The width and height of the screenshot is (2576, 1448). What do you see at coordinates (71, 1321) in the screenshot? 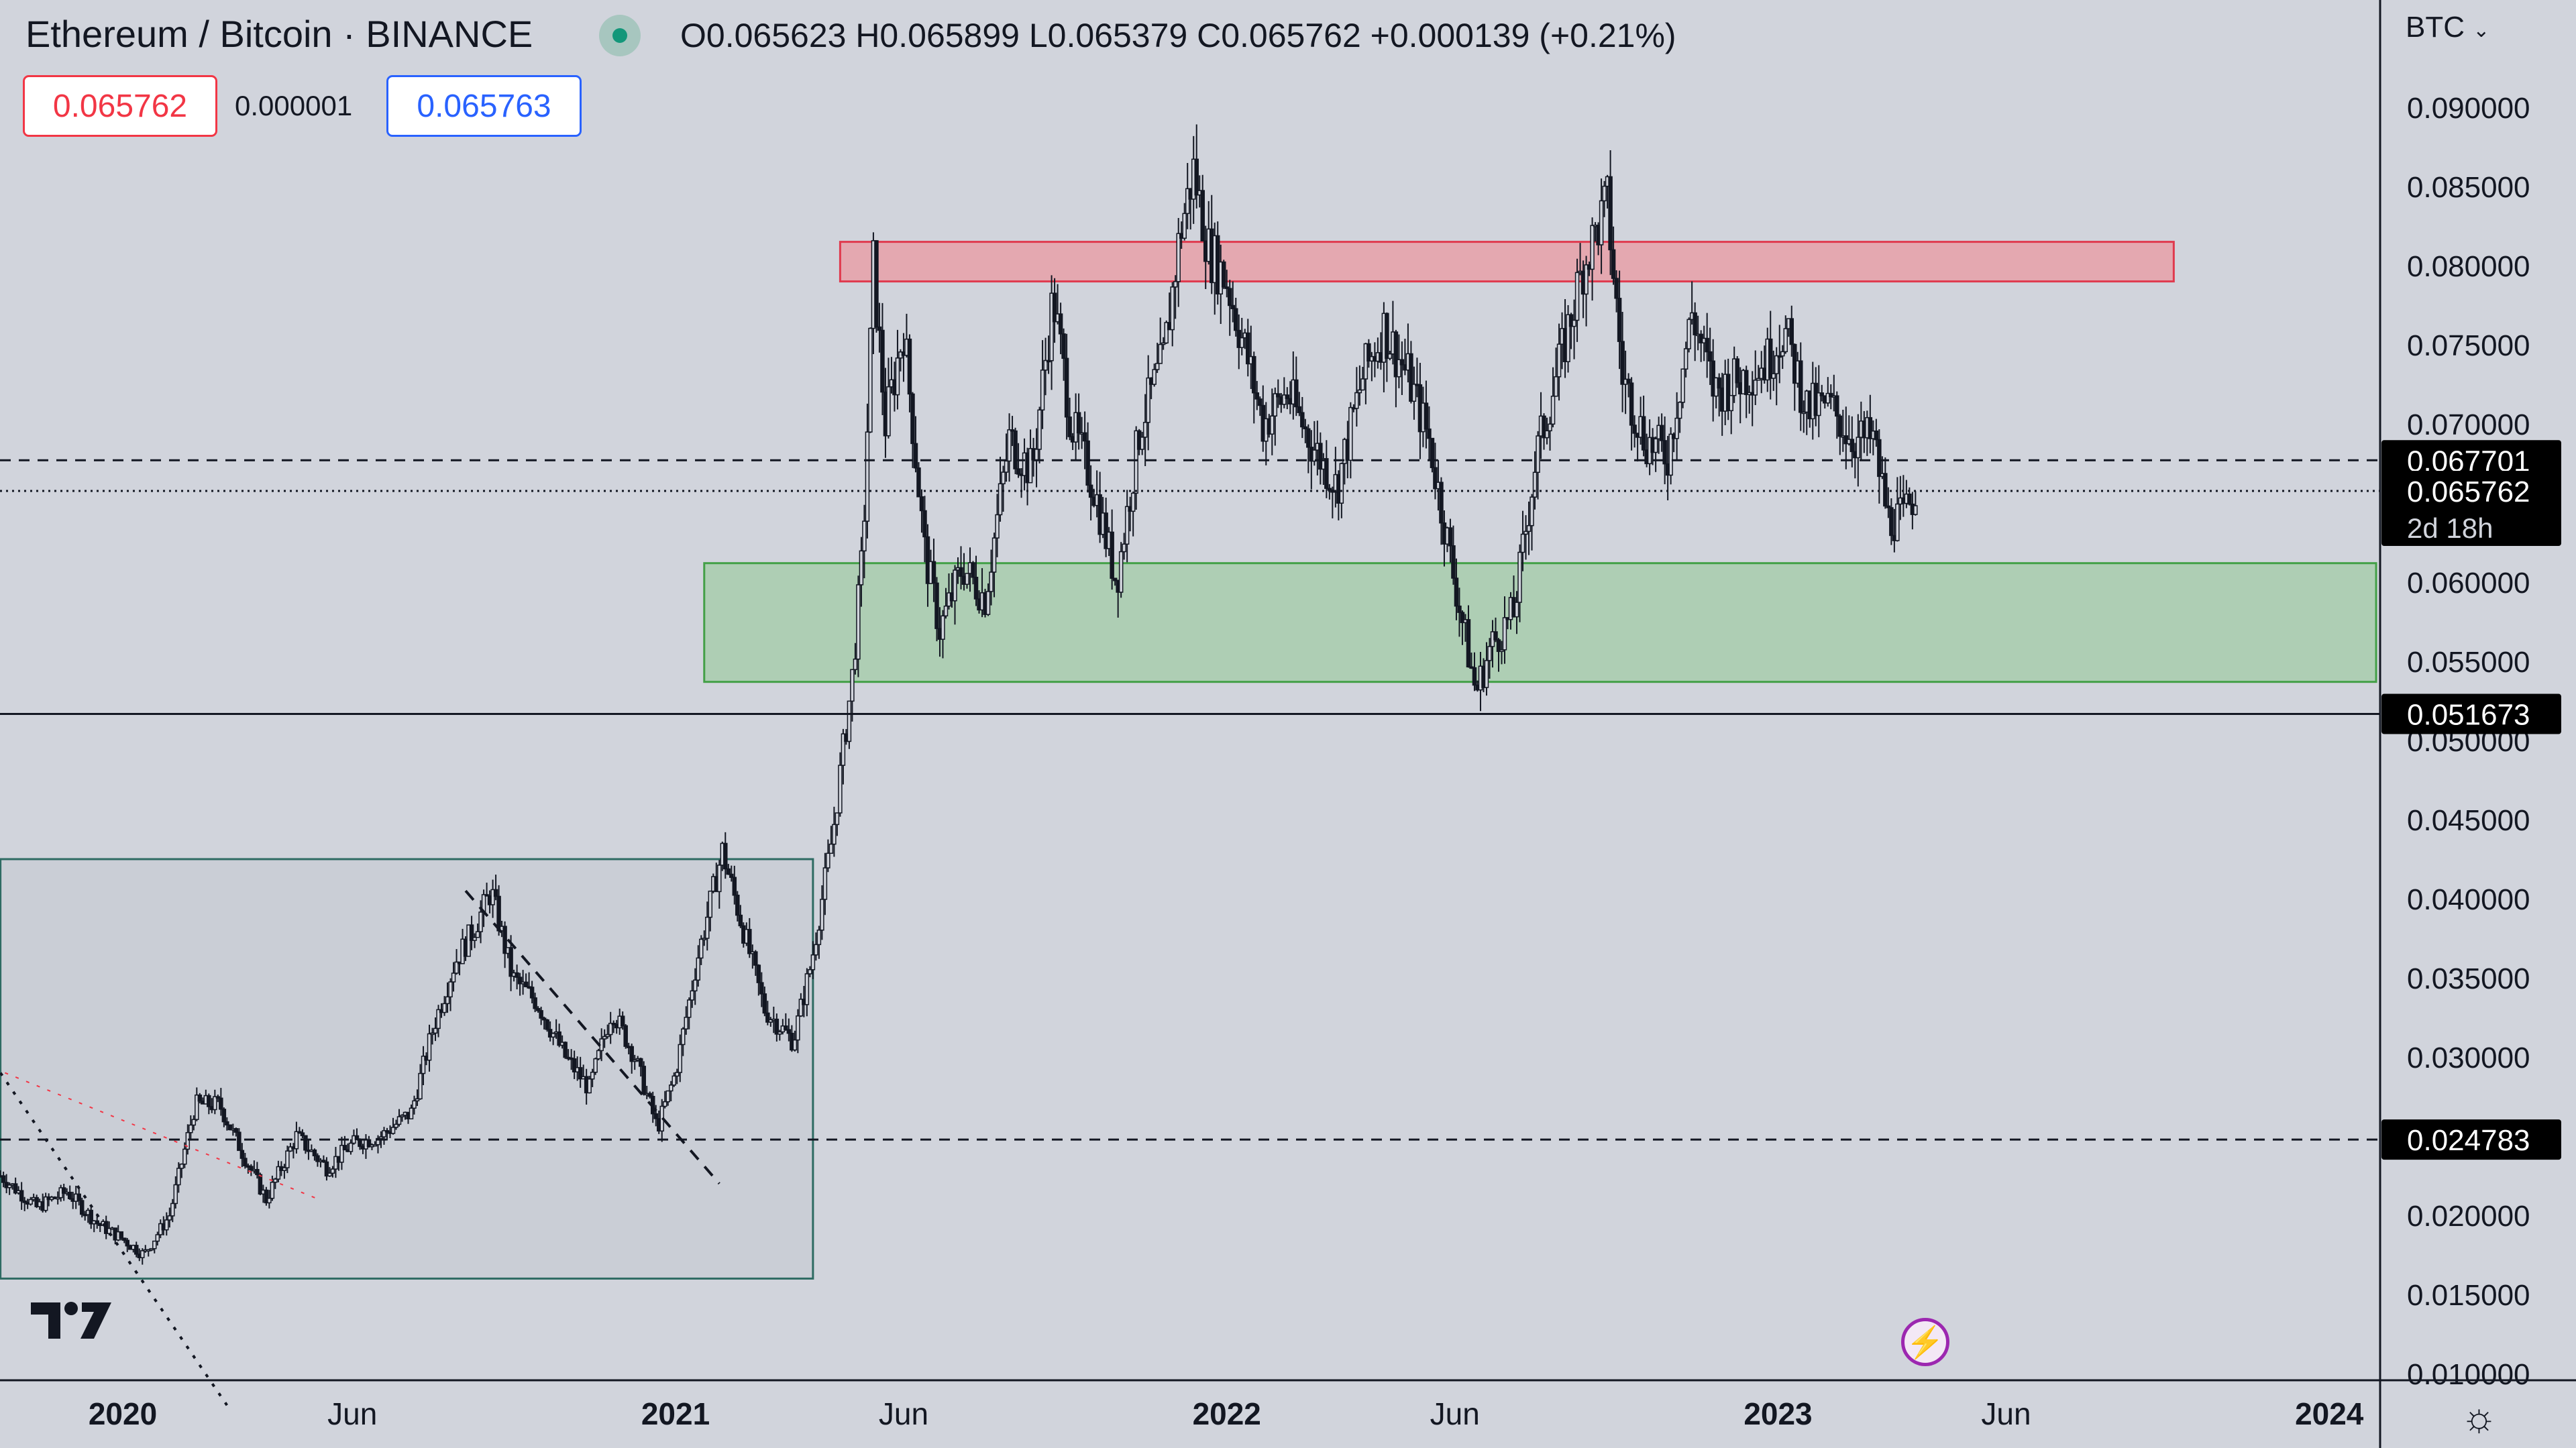
I see `tradingview-logo-icon` at bounding box center [71, 1321].